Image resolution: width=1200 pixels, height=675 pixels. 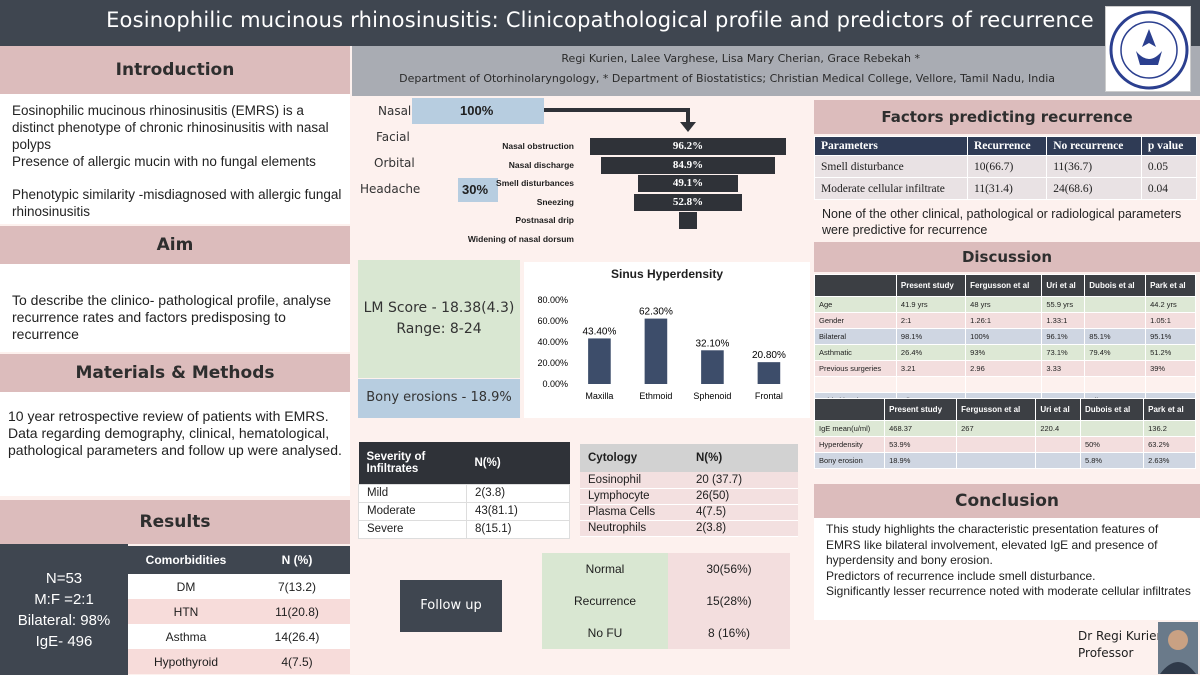 What do you see at coordinates (518, 529) in the screenshot?
I see `severity-value: 8(15.1)` at bounding box center [518, 529].